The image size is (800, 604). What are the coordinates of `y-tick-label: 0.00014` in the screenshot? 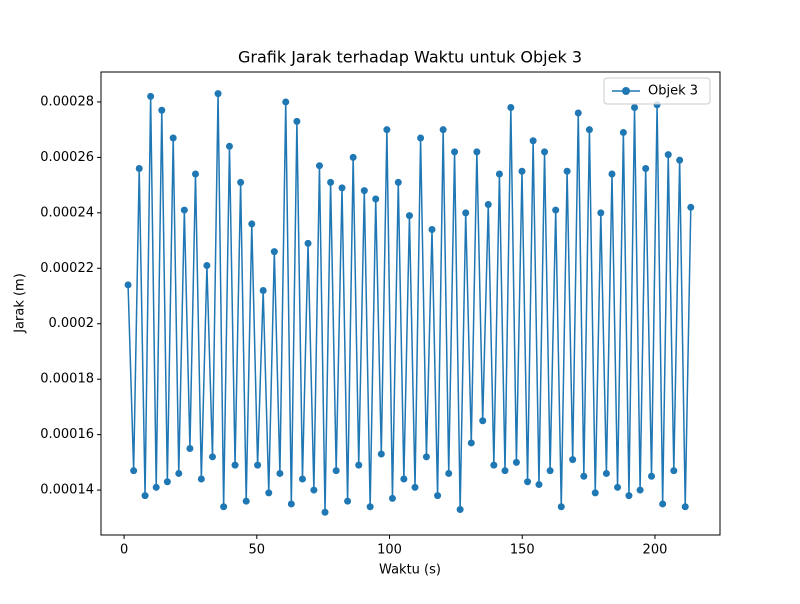 It's located at (67, 490).